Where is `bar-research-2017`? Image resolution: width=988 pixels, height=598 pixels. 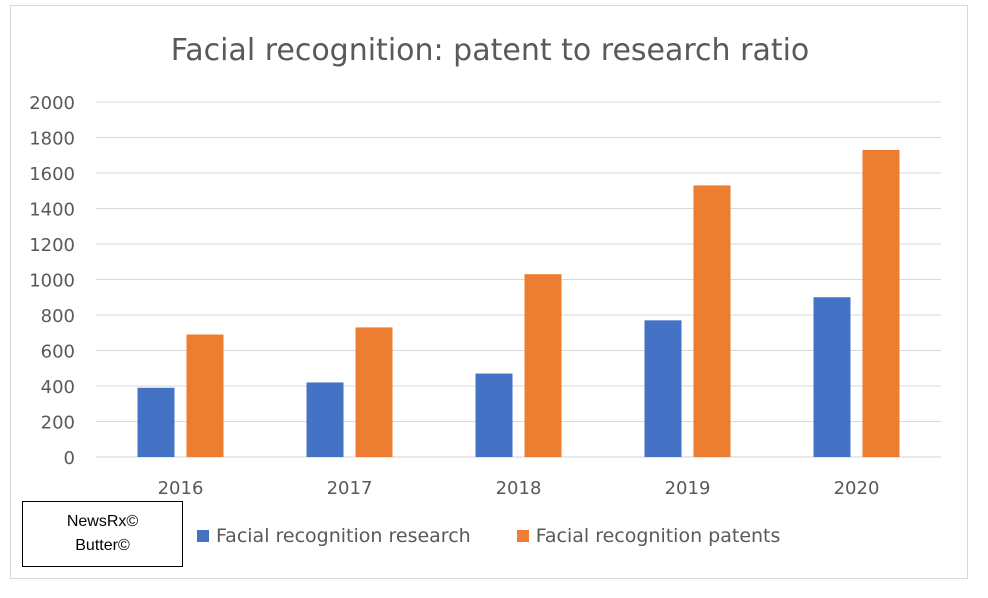 bar-research-2017 is located at coordinates (325, 419).